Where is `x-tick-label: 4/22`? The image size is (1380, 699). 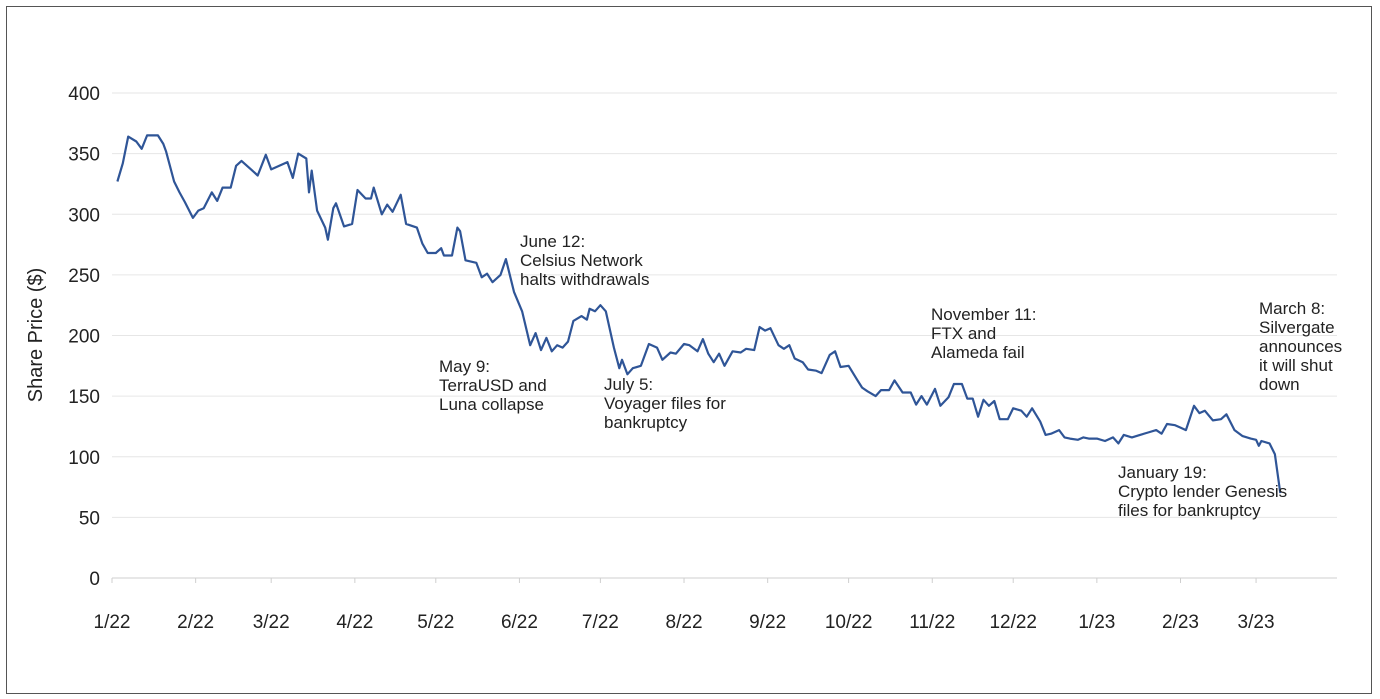 x-tick-label: 4/22 is located at coordinates (354, 622).